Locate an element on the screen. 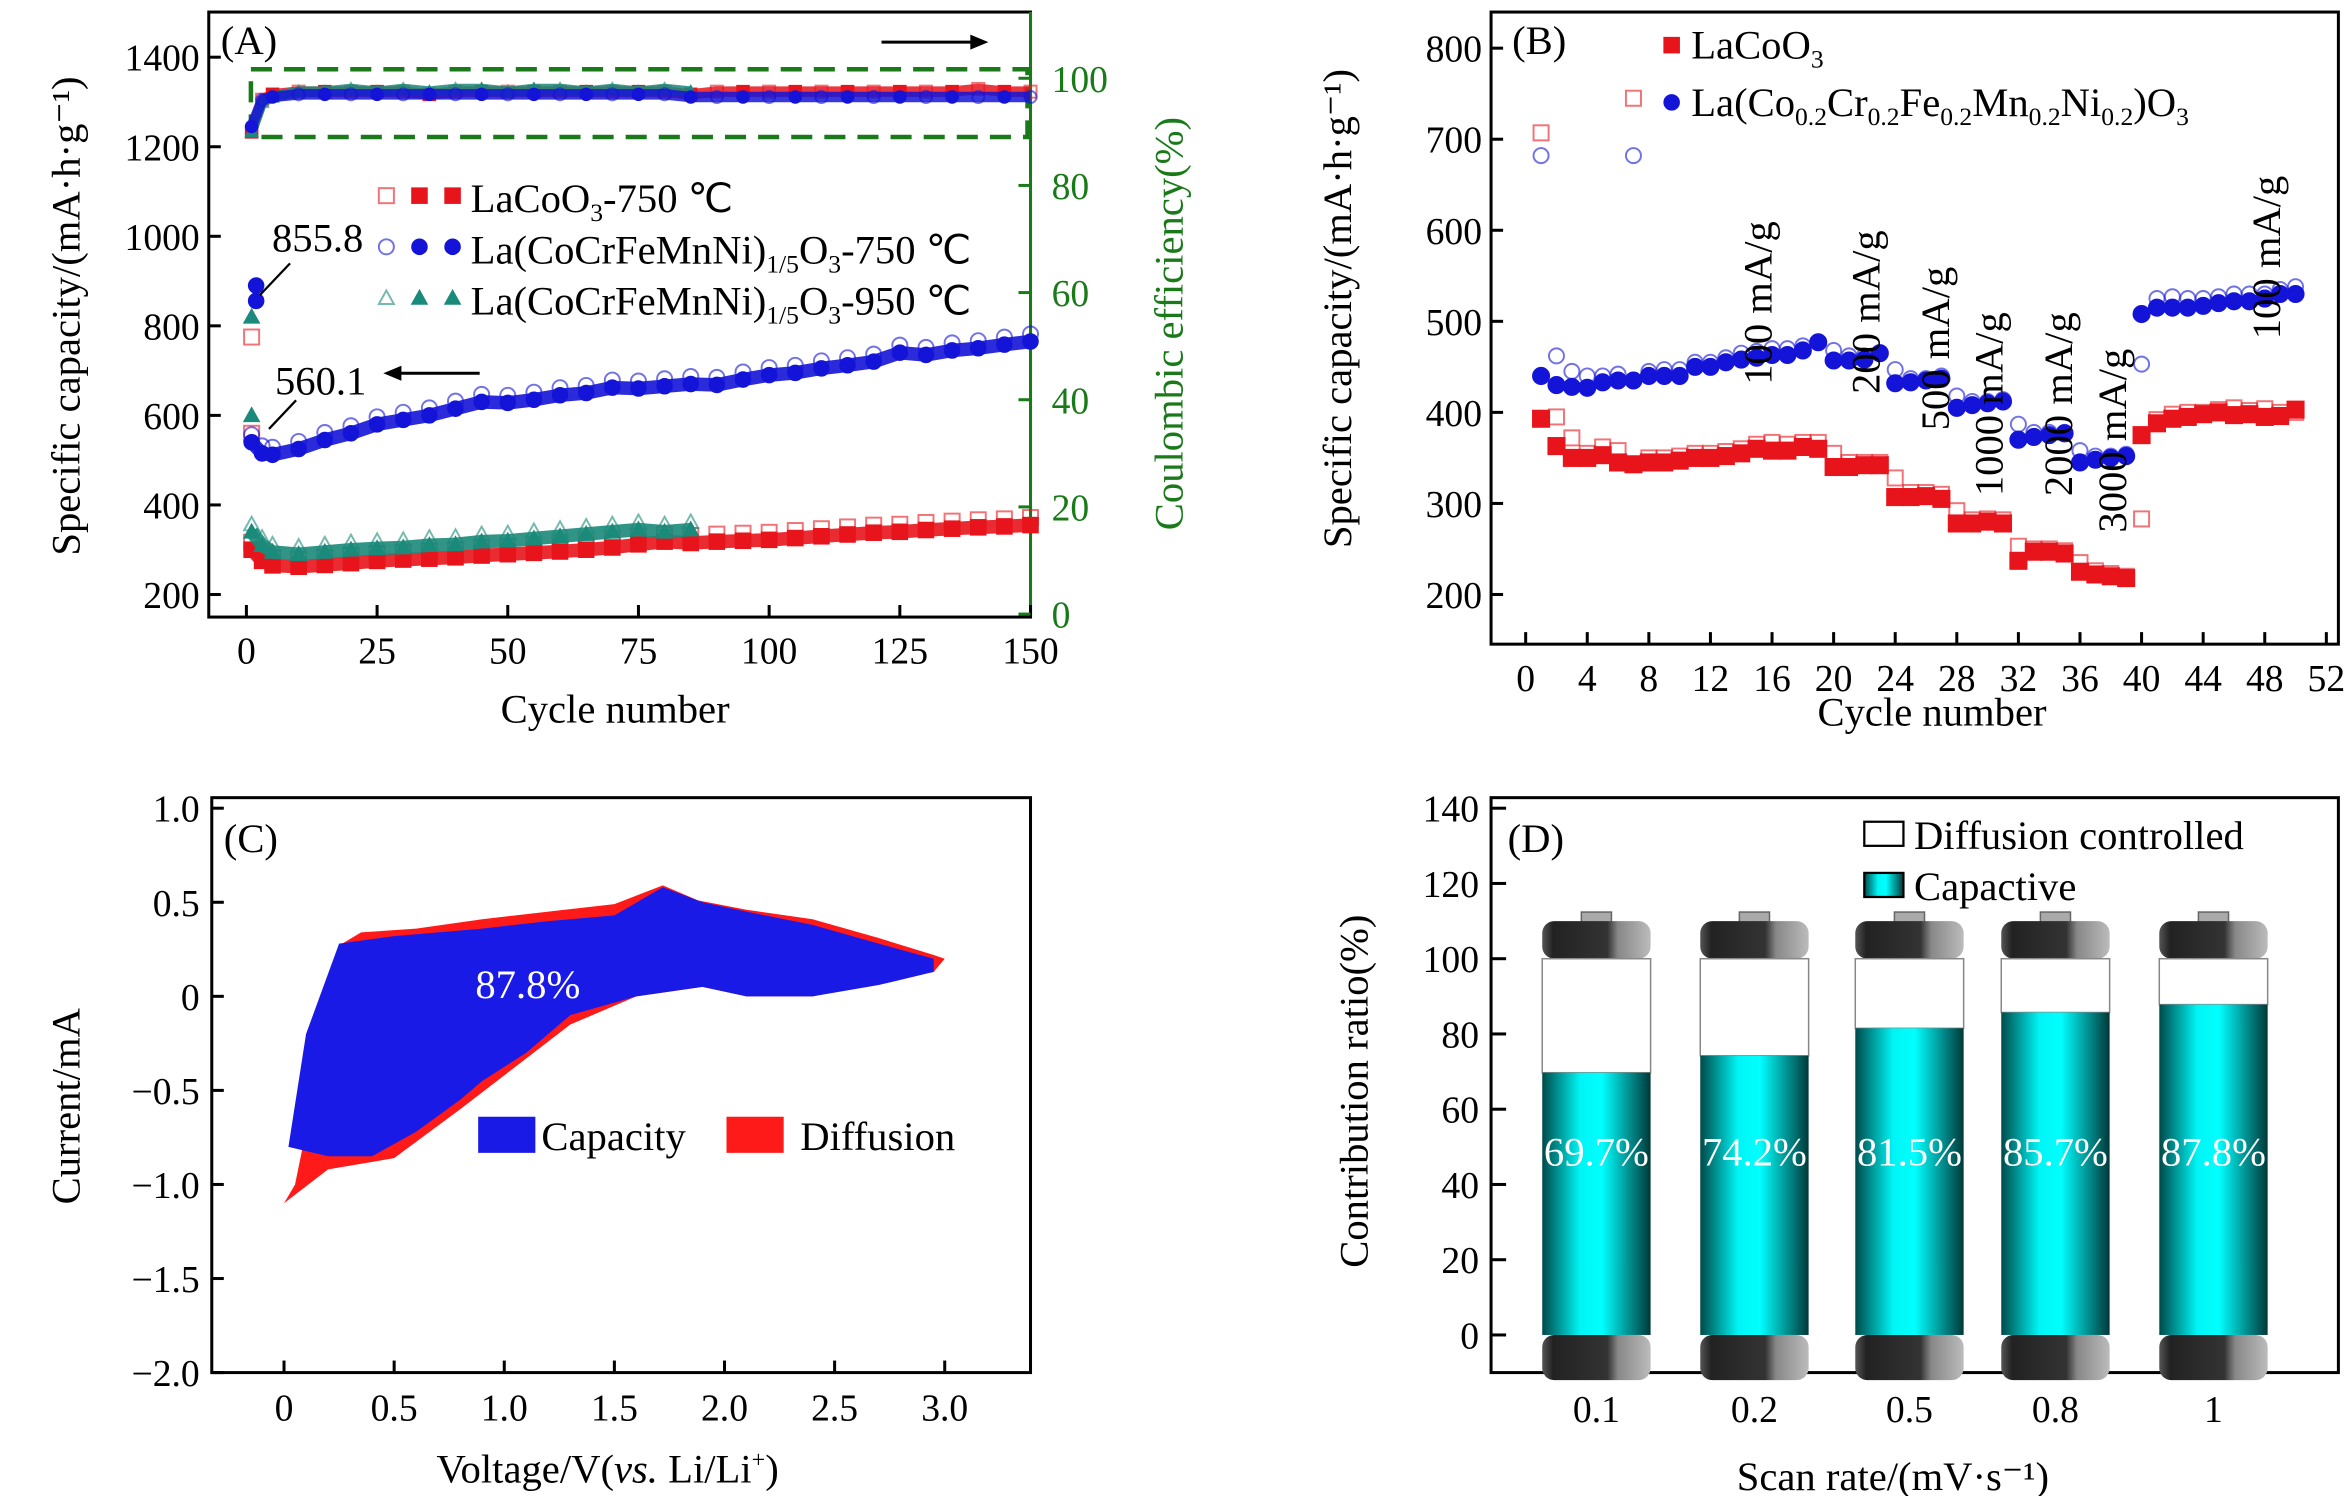 This screenshot has width=2350, height=1496. bar-value-label: 69.7% is located at coordinates (1596, 1152).